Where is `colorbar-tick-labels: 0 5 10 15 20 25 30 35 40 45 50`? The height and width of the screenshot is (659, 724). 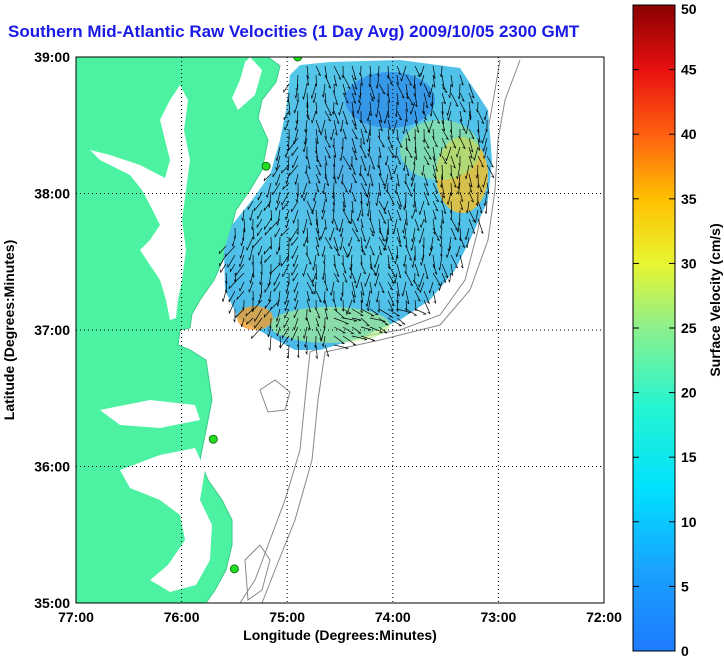
colorbar-tick-labels: 0 5 10 15 20 25 30 35 40 45 50 is located at coordinates (665, 330).